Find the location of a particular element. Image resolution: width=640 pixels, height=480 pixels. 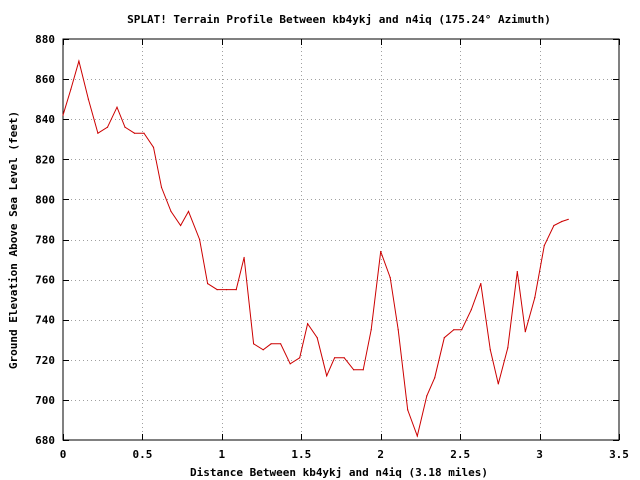

y-tick-label: 720 is located at coordinates (45, 360).